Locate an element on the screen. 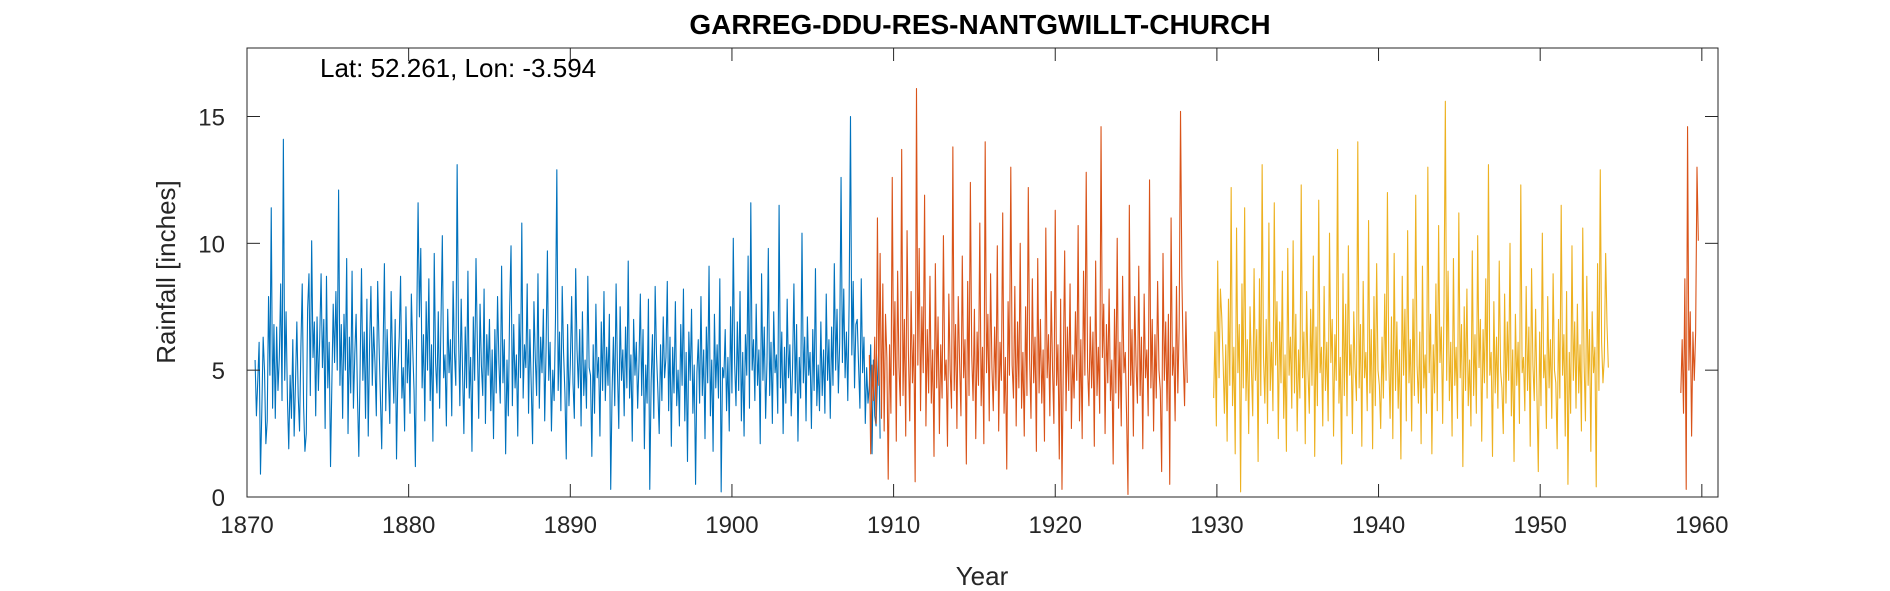 This screenshot has height=591, width=1890. coordinates-annotation: Lat: 52.261, Lon: -3.594 is located at coordinates (458, 68).